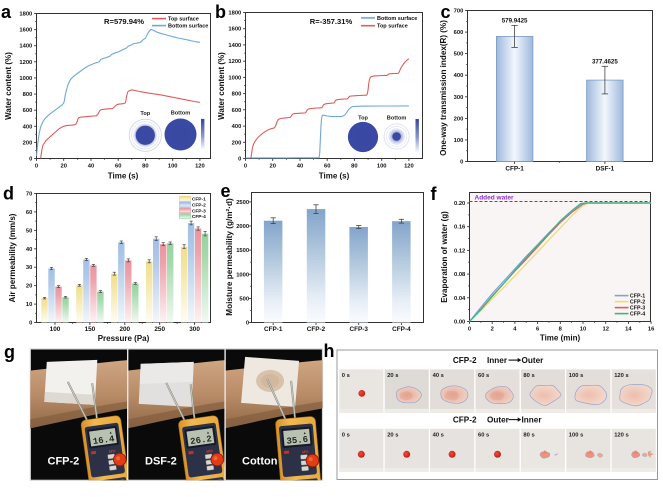 This screenshot has height=497, width=663. Describe the element at coordinates (103, 440) in the screenshot. I see `svg-text: 16.4` at that location.